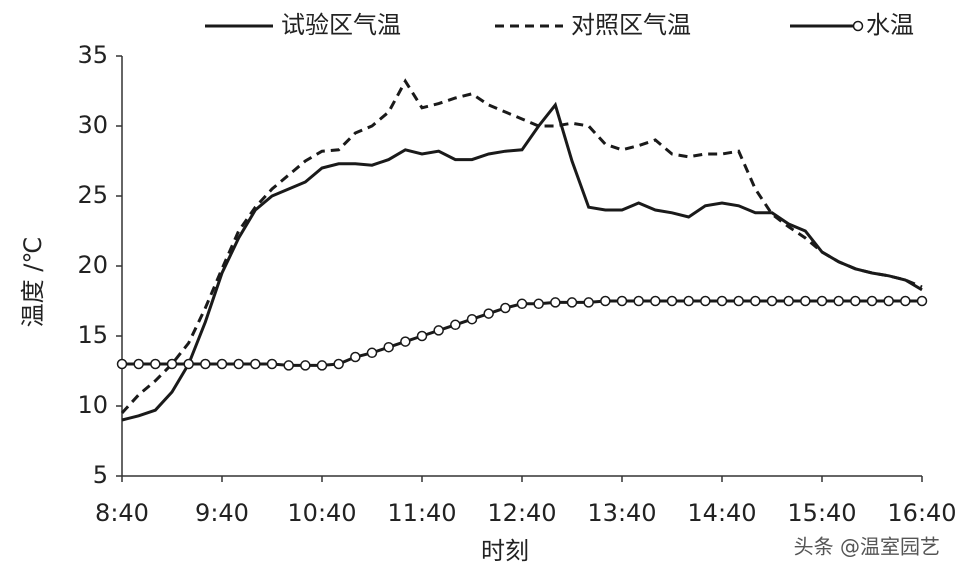 This screenshot has height=574, width=960. What do you see at coordinates (92, 125) in the screenshot?
I see `y-tick-label: 30` at bounding box center [92, 125].